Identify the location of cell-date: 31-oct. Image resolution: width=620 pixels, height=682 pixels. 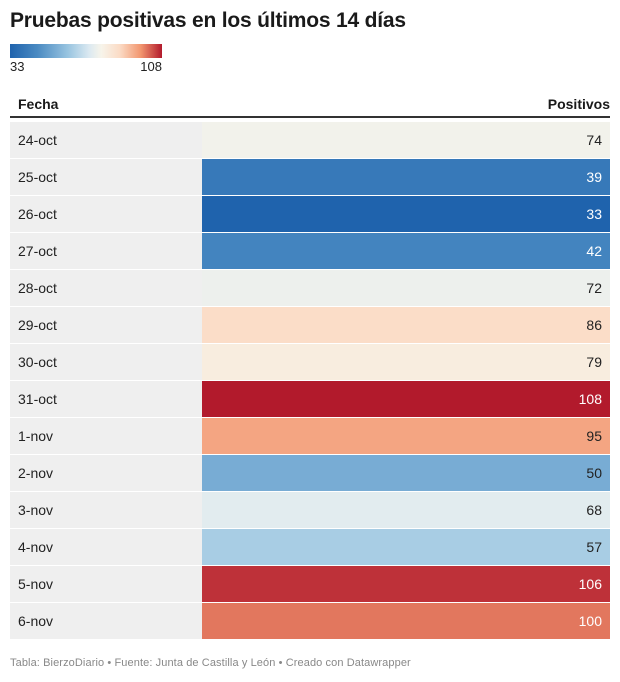
(106, 399).